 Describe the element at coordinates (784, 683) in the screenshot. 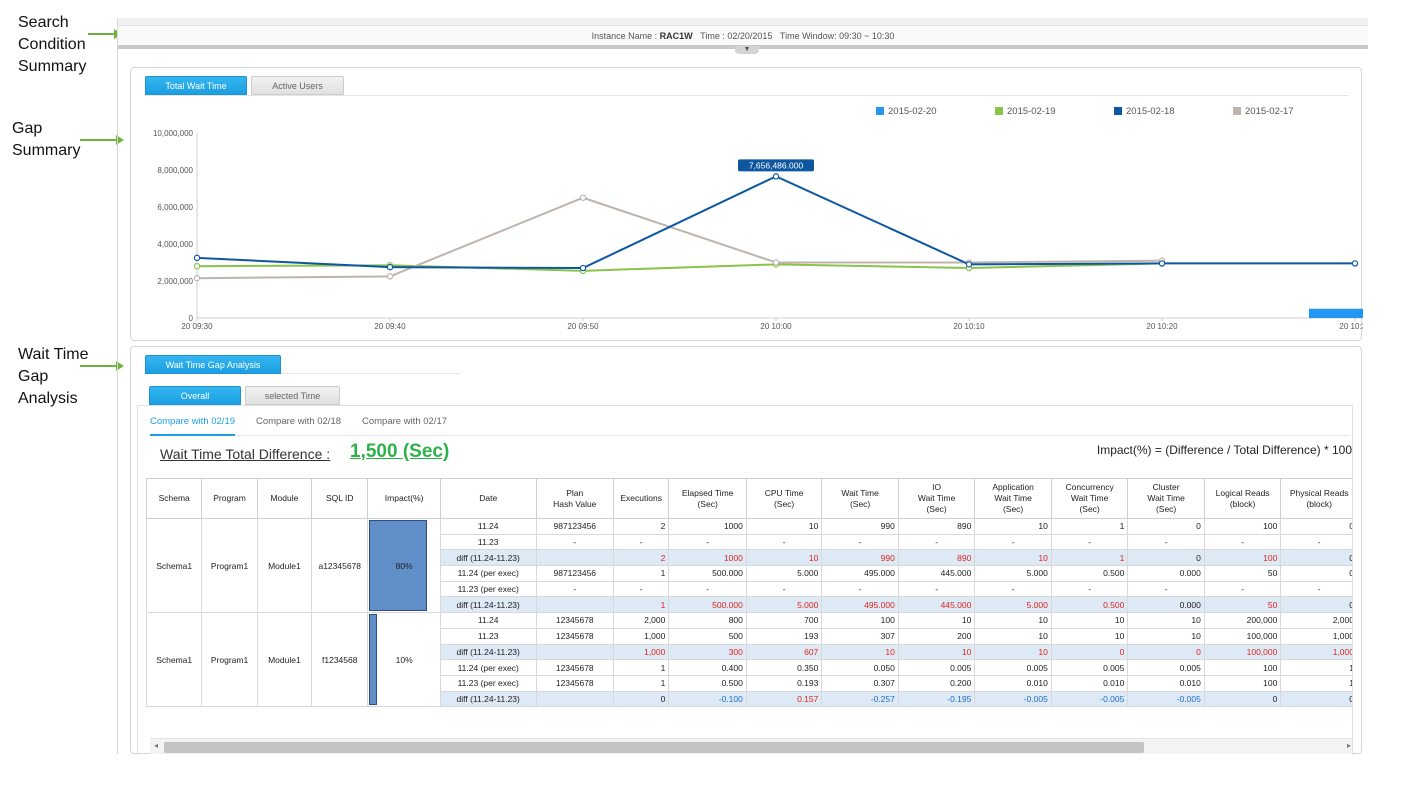

I see `cell-value: 0.193` at that location.